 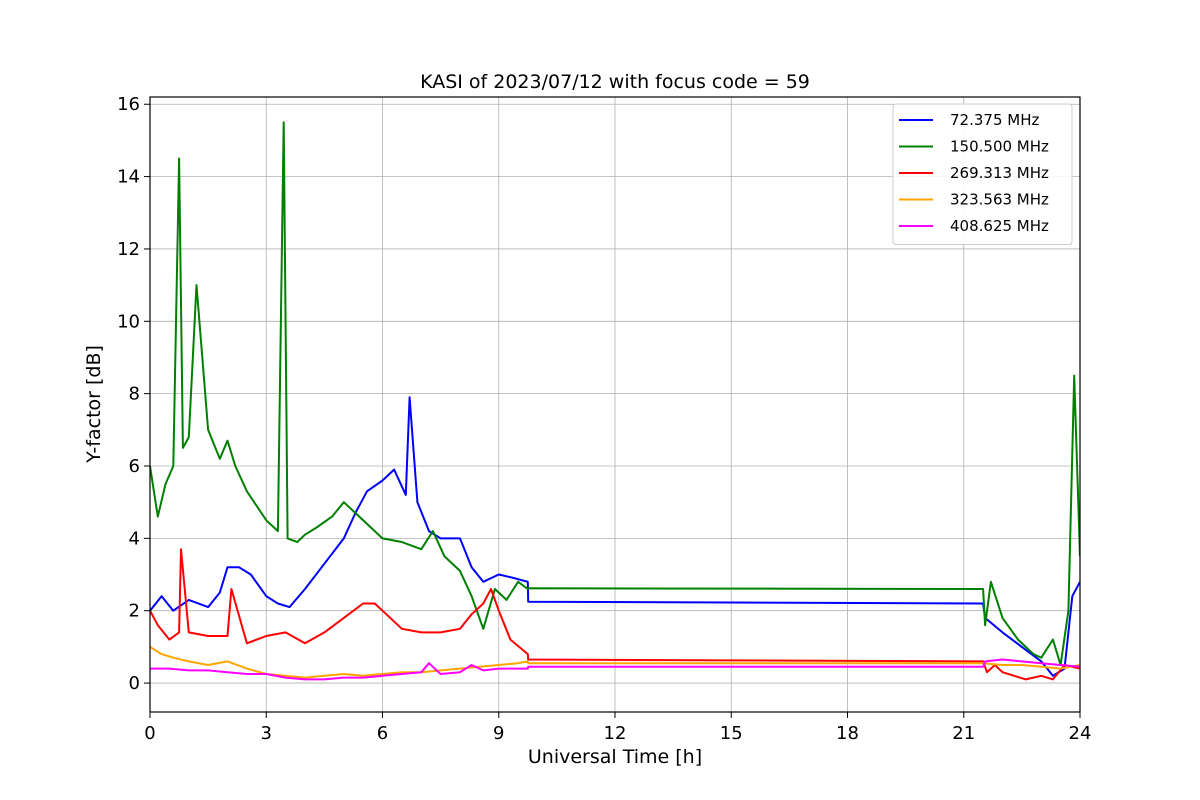 What do you see at coordinates (134, 683) in the screenshot?
I see `y-tick-label: 0` at bounding box center [134, 683].